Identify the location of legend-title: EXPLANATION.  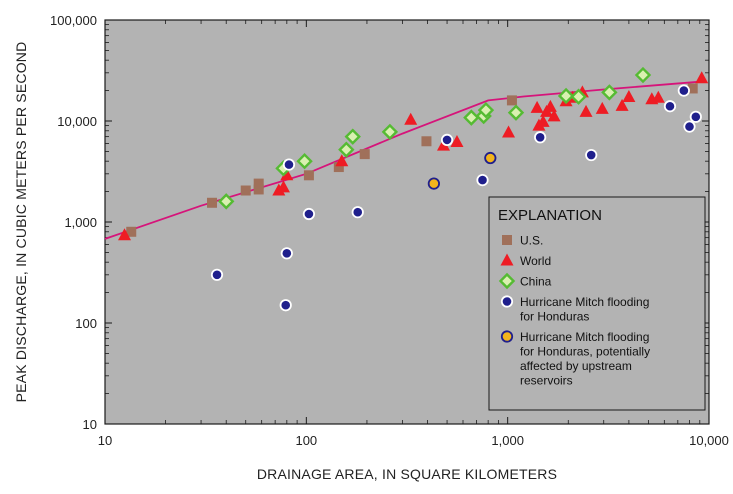
(550, 215).